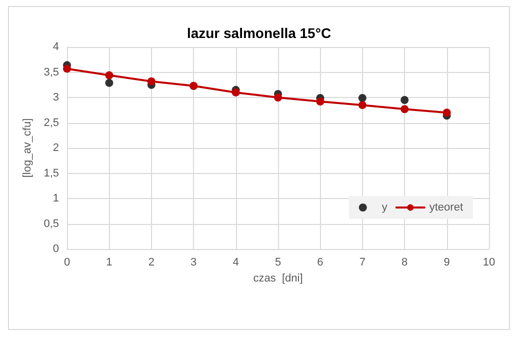 This screenshot has height=339, width=521. I want to click on x-axis-title: czas [dni], so click(278, 278).